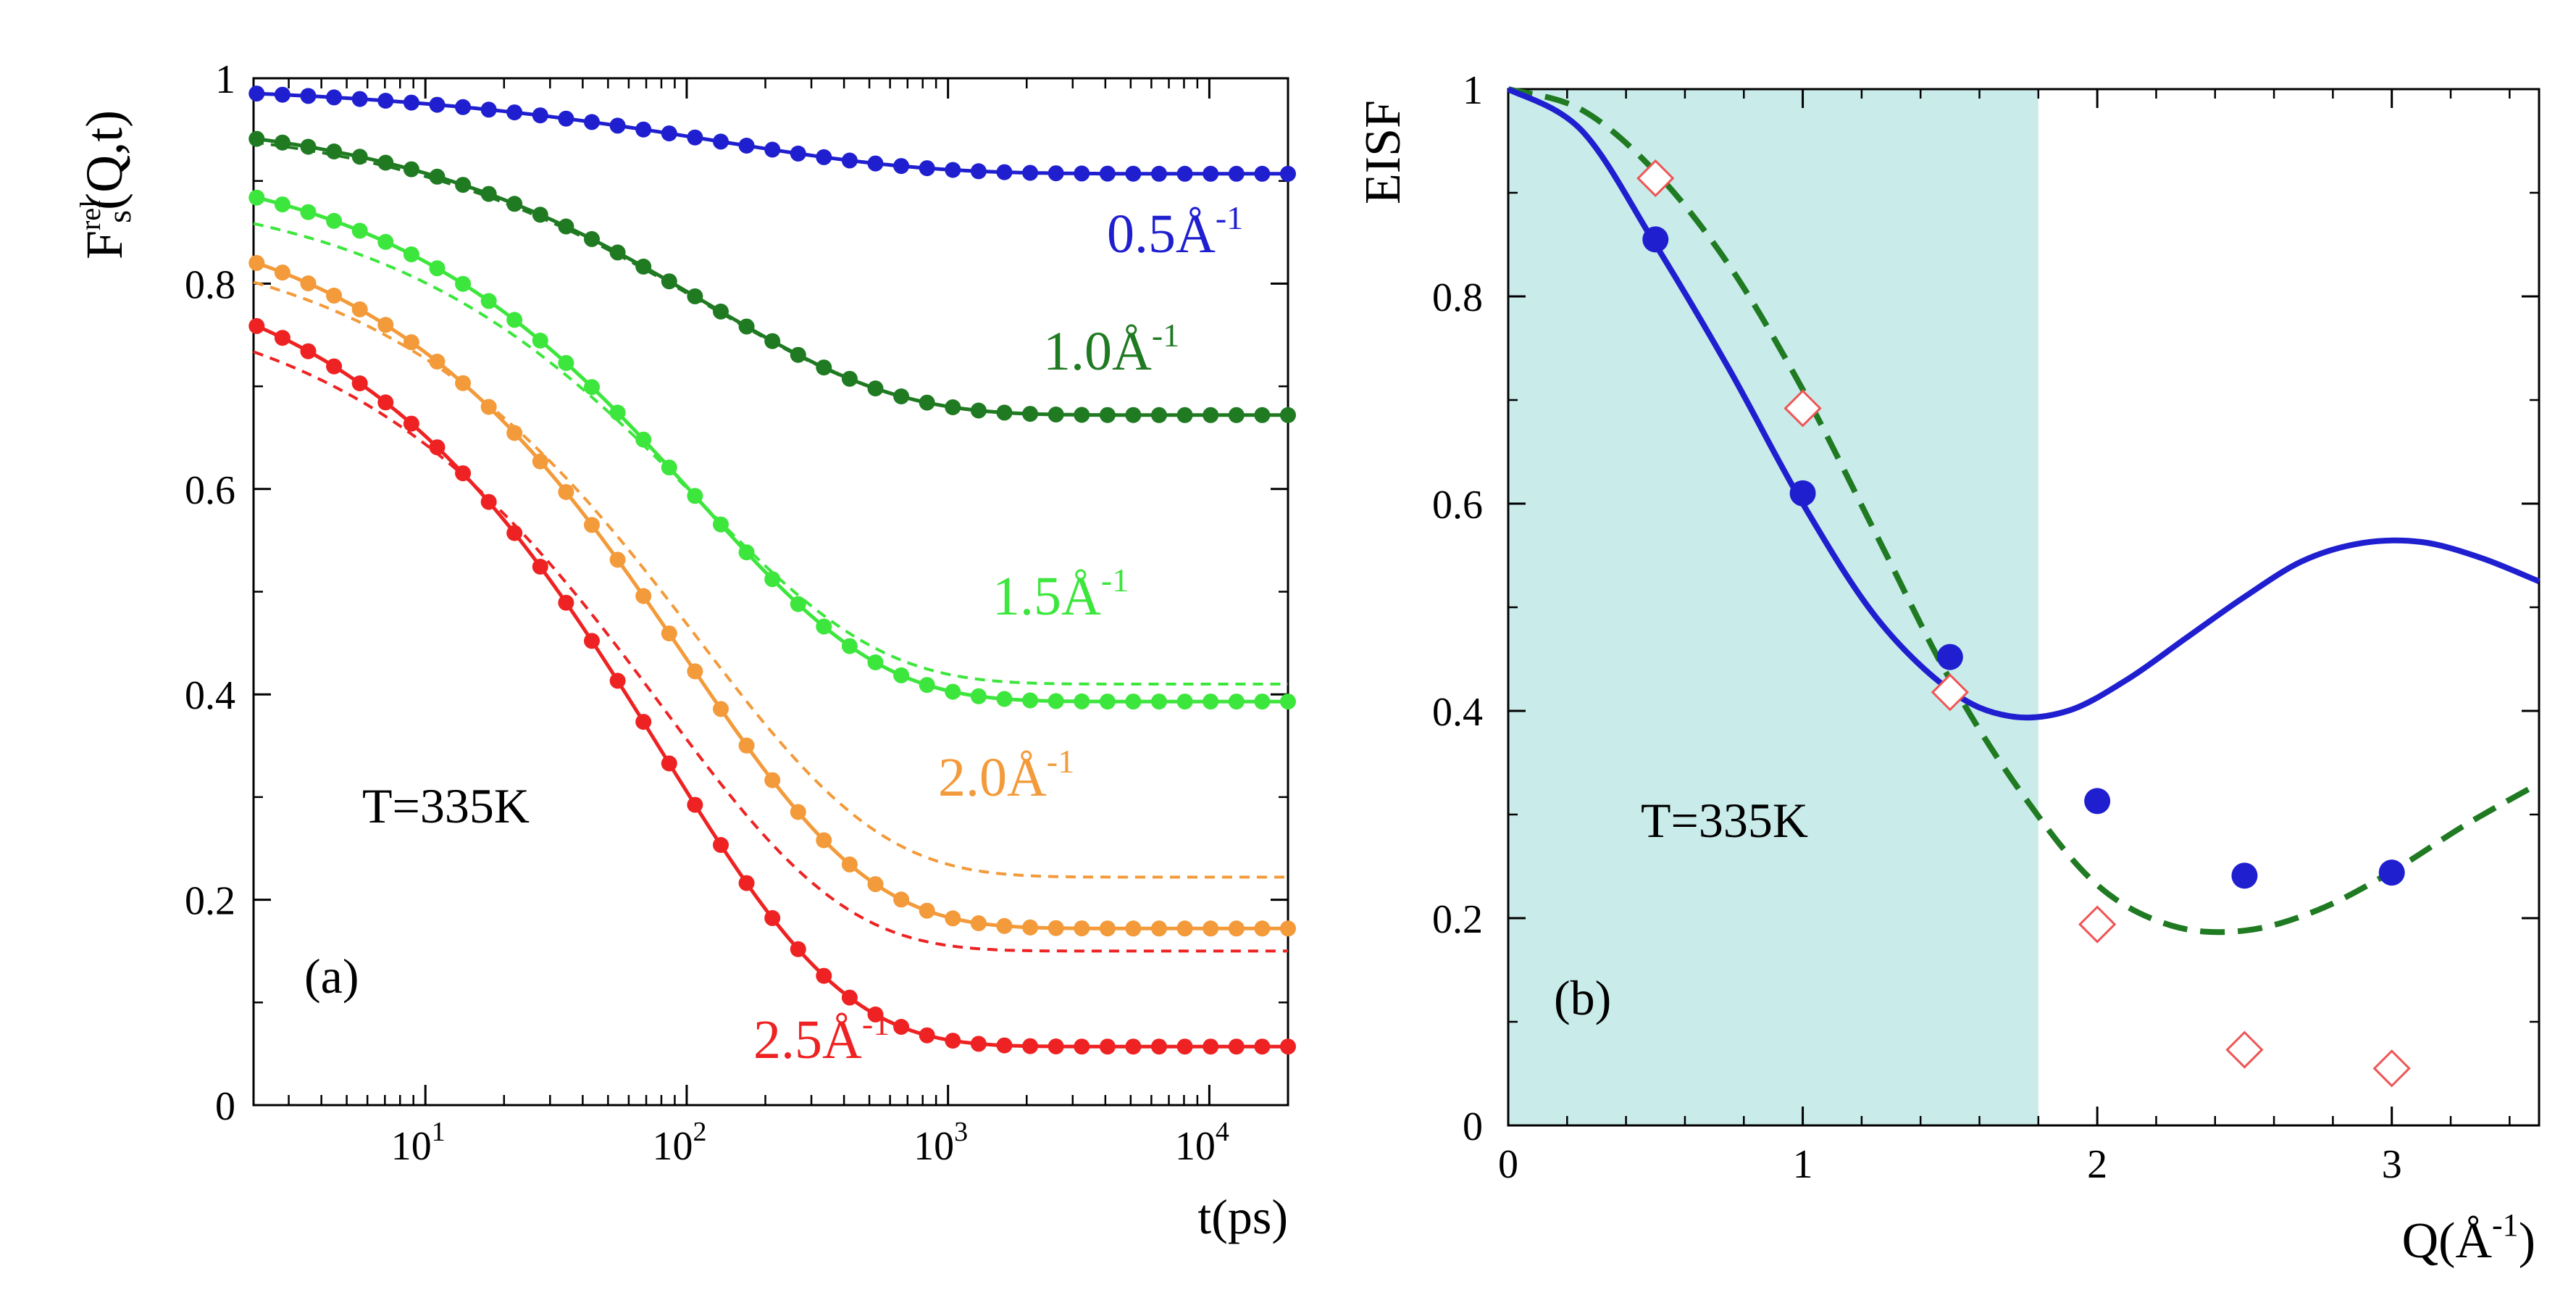  What do you see at coordinates (2097, 1164) in the screenshot?
I see `x-tick-label: 2` at bounding box center [2097, 1164].